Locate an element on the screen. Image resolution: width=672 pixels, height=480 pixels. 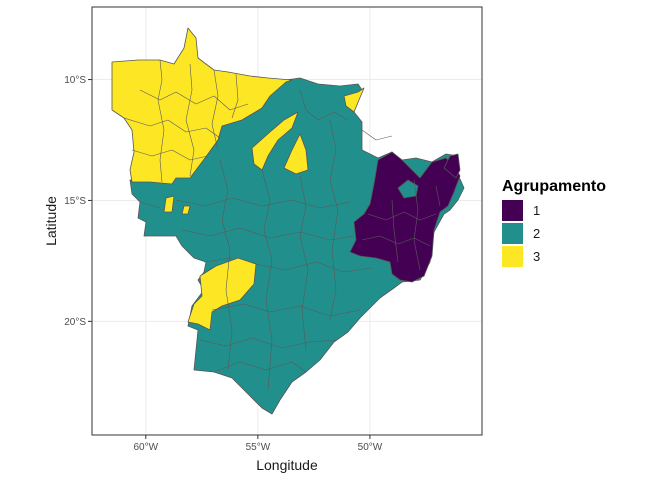
y-tick-label: 20°S is located at coordinates (75, 322).